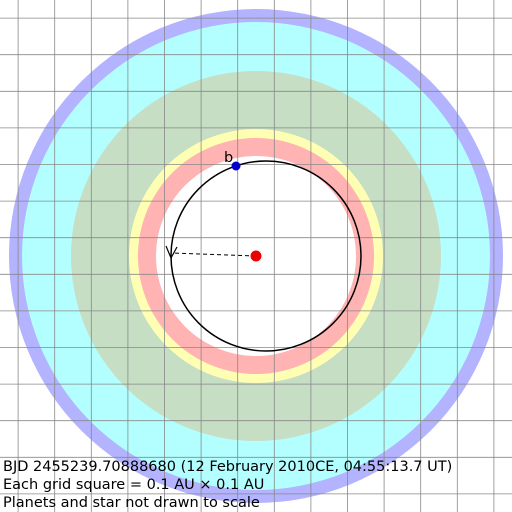 This screenshot has width=512, height=512. Describe the element at coordinates (266, 256) in the screenshot. I see `orbit` at that location.